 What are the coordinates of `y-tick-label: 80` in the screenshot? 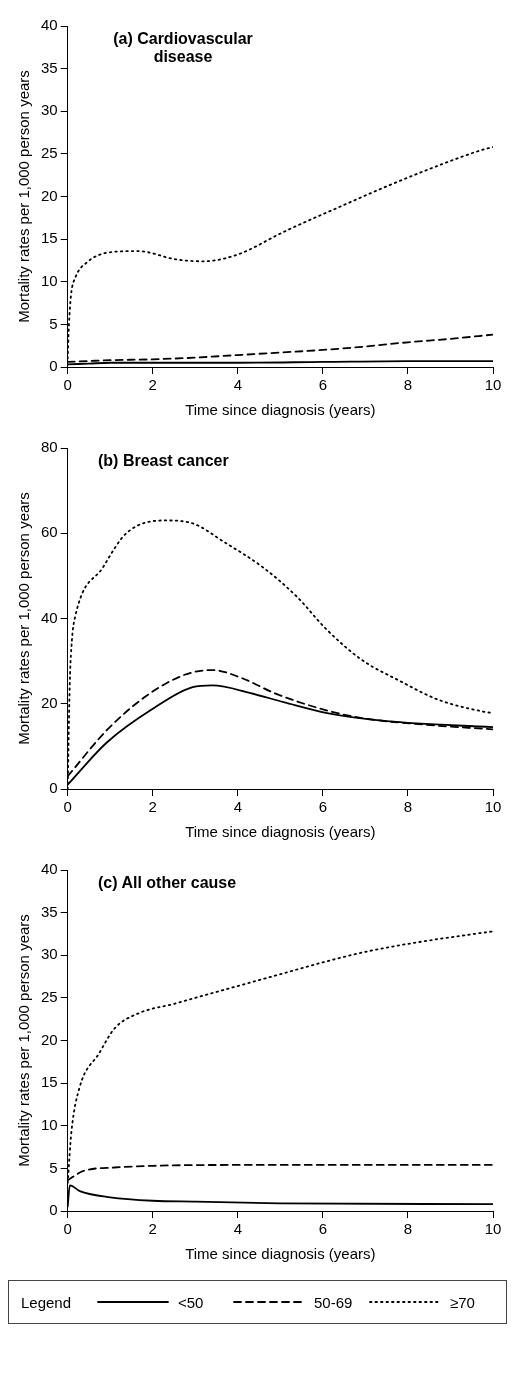 It's located at (49, 447).